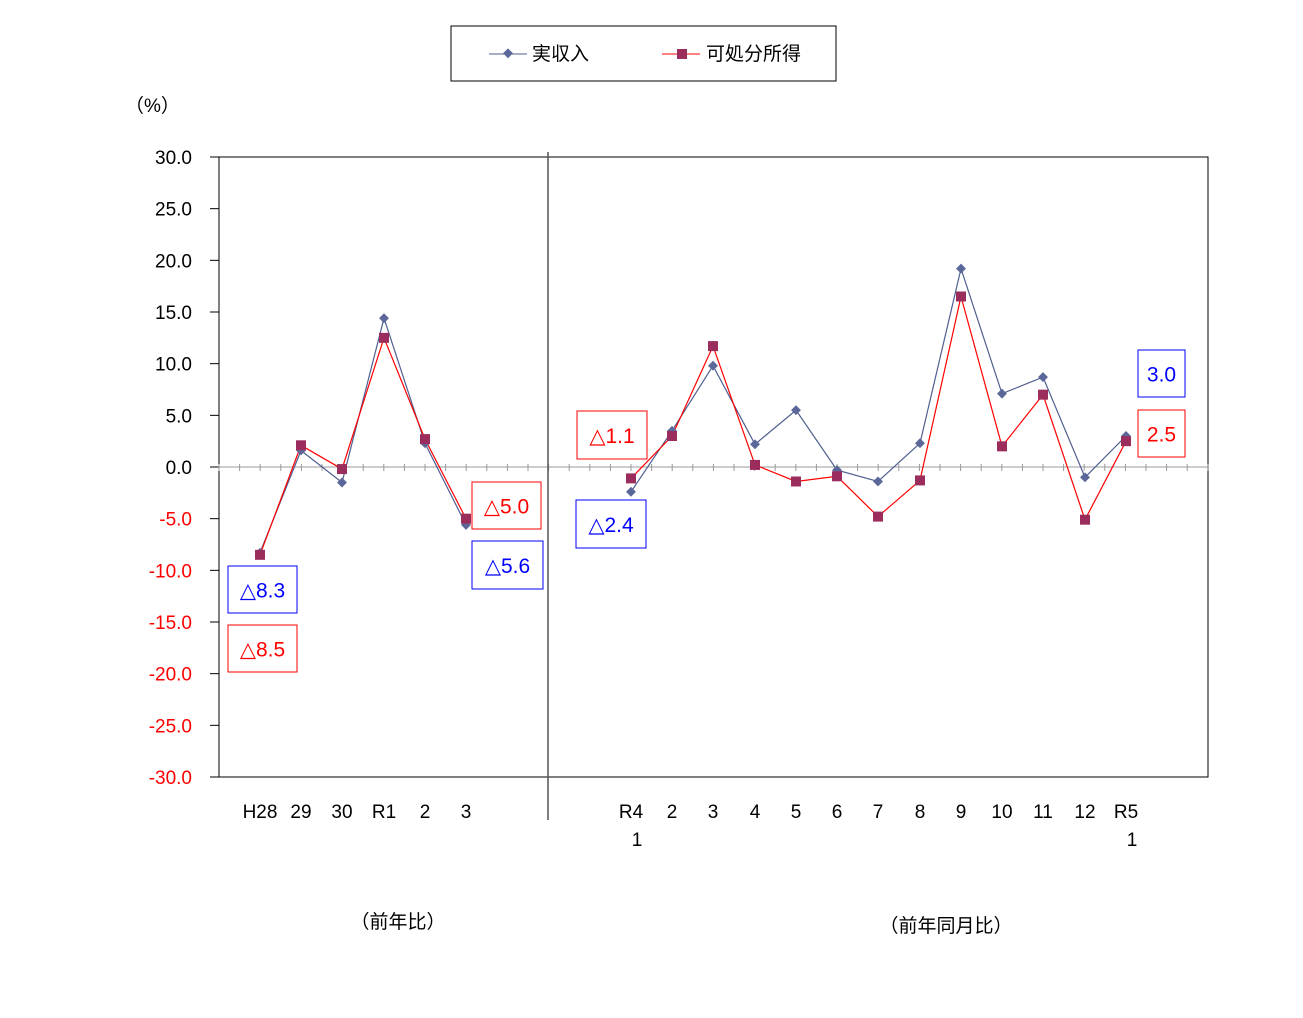  What do you see at coordinates (179, 468) in the screenshot?
I see `y-tick-label: 0.0` at bounding box center [179, 468].